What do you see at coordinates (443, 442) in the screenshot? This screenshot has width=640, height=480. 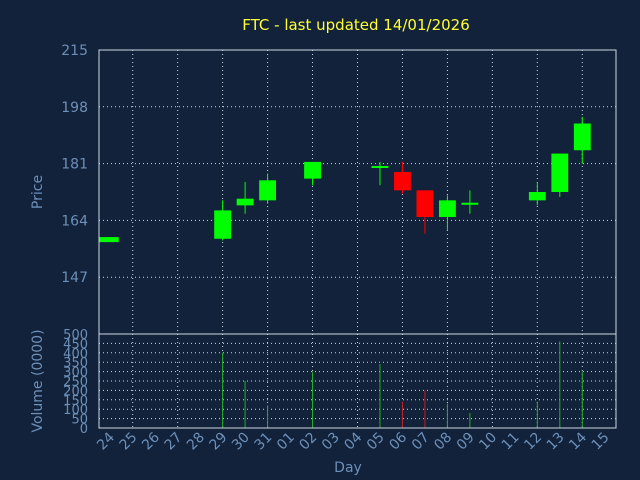 I see `date-tick-label: 08` at bounding box center [443, 442].